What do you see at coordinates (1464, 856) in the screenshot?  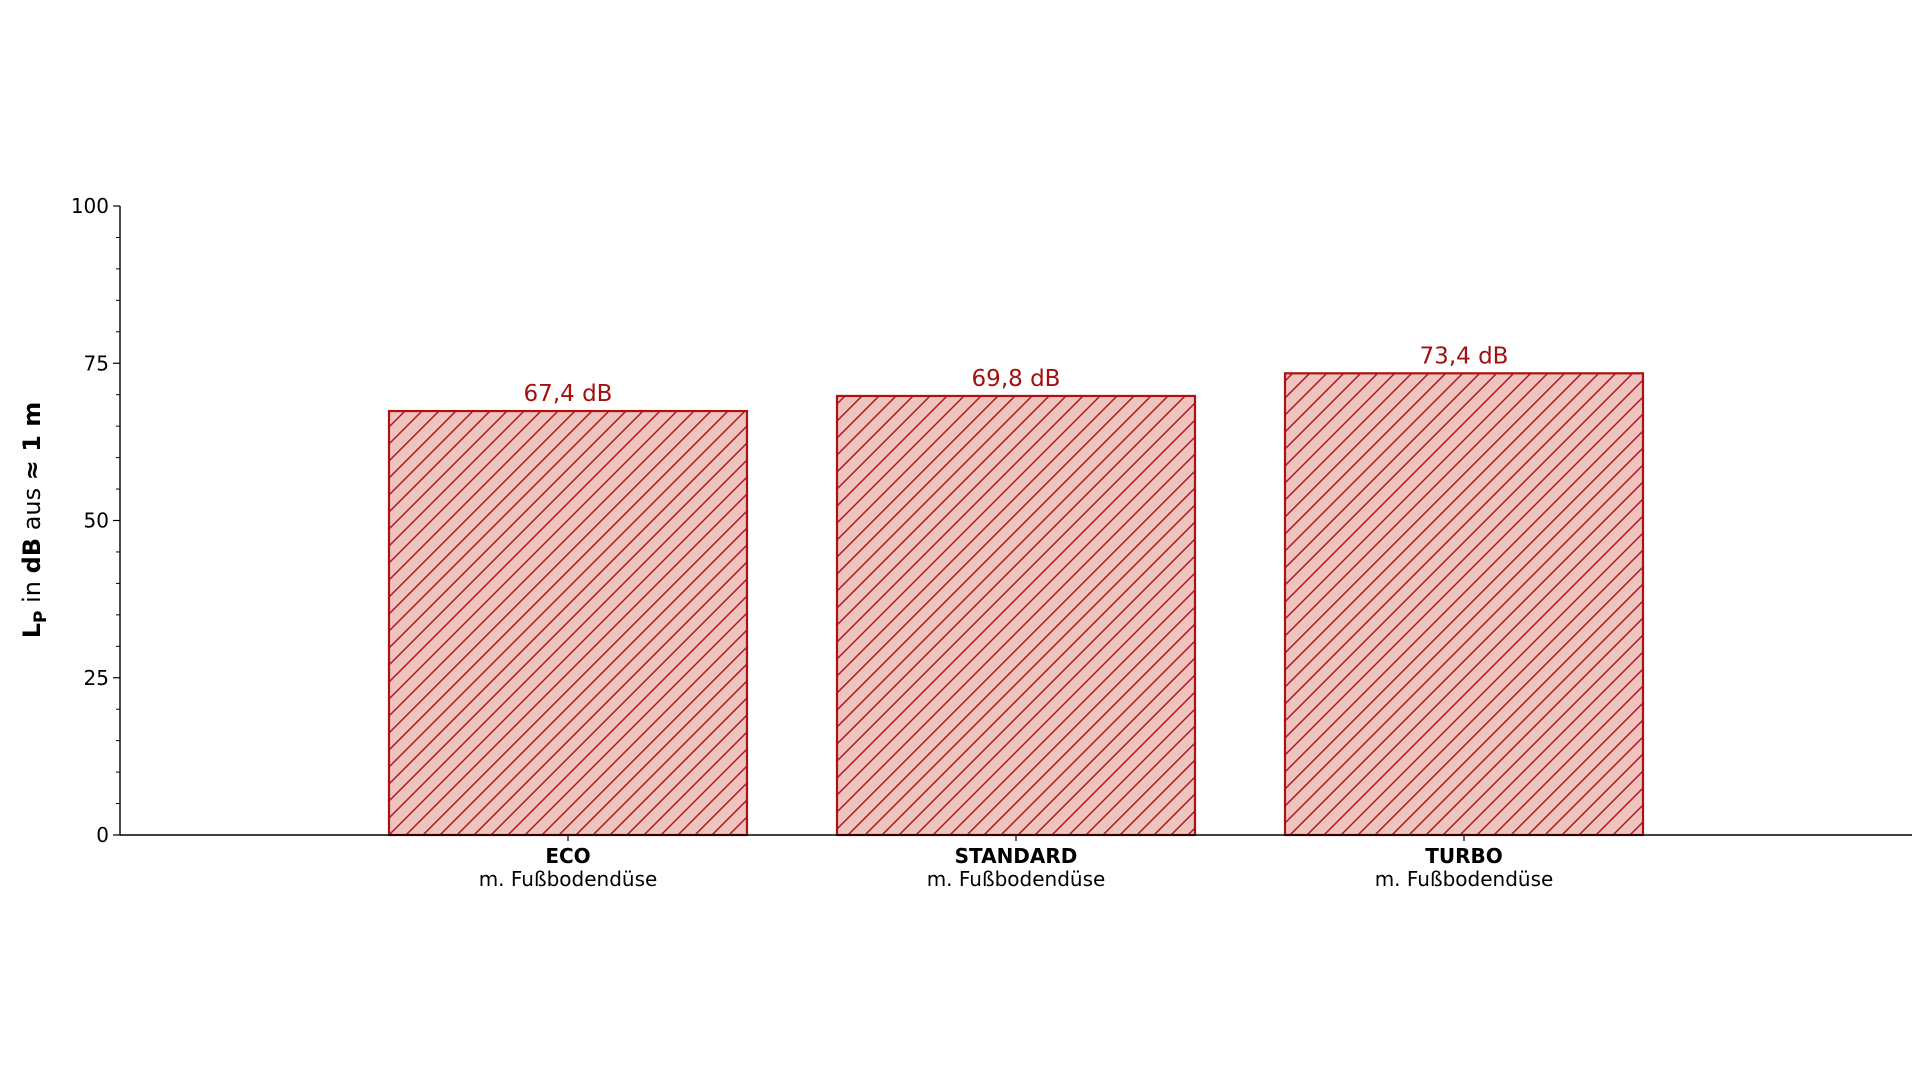 I see `category-label-turbo: TURBO` at bounding box center [1464, 856].